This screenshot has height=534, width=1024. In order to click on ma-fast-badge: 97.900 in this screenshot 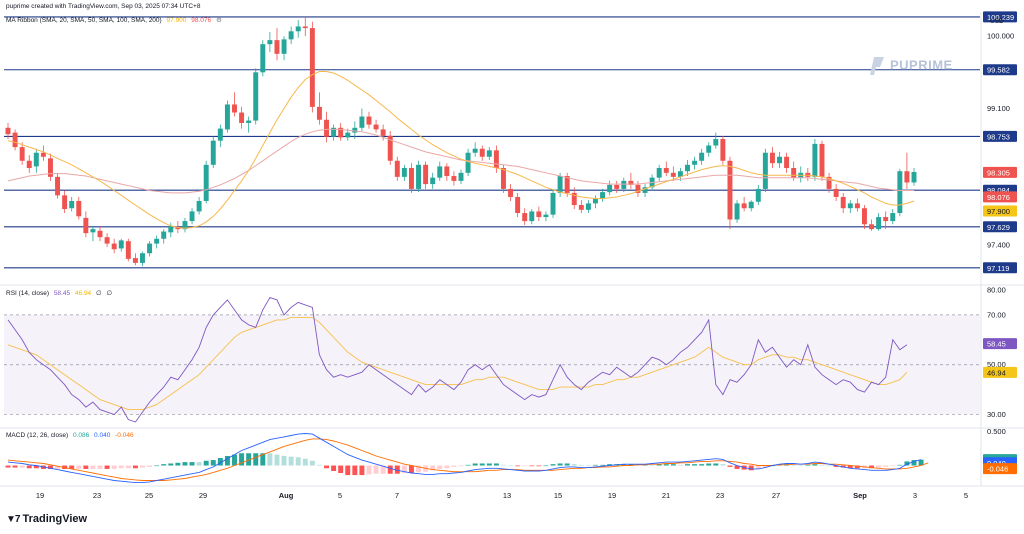, I will do `click(998, 211)`.